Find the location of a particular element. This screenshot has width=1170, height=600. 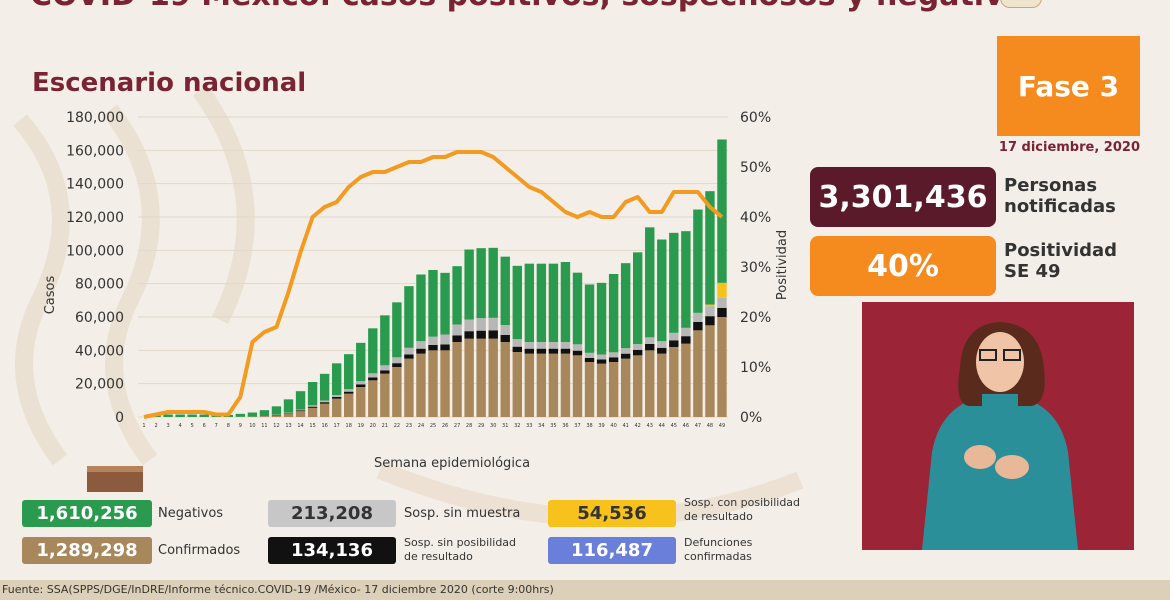

y-tick-label: 100,000 is located at coordinates (95, 251).